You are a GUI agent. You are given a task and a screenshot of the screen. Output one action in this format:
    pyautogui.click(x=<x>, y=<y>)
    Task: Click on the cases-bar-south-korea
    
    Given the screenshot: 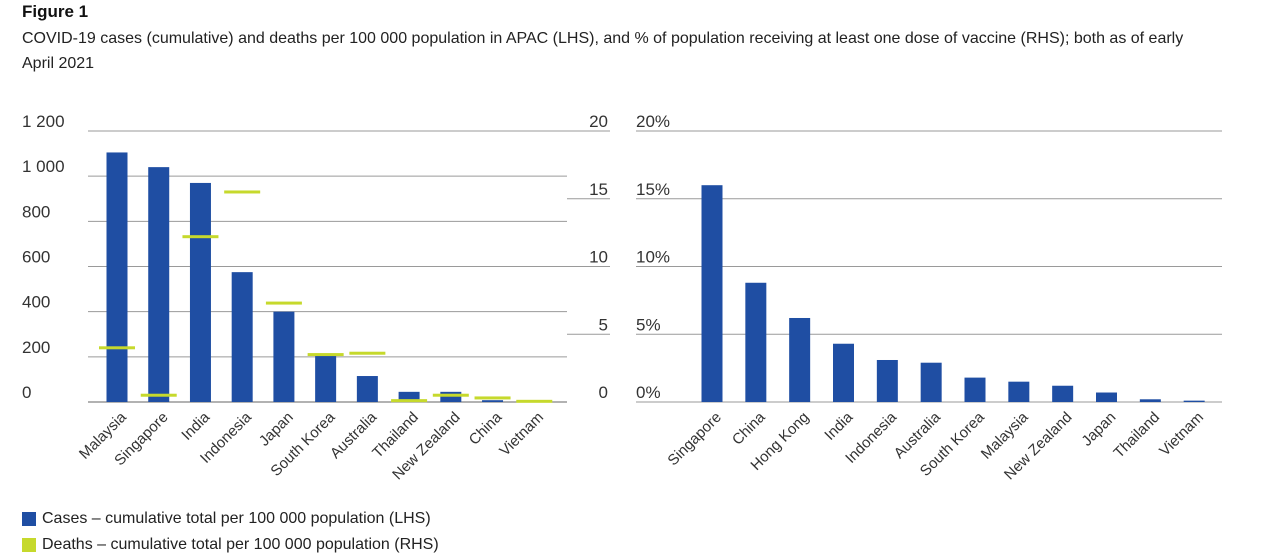 What is the action you would take?
    pyautogui.click(x=326, y=377)
    